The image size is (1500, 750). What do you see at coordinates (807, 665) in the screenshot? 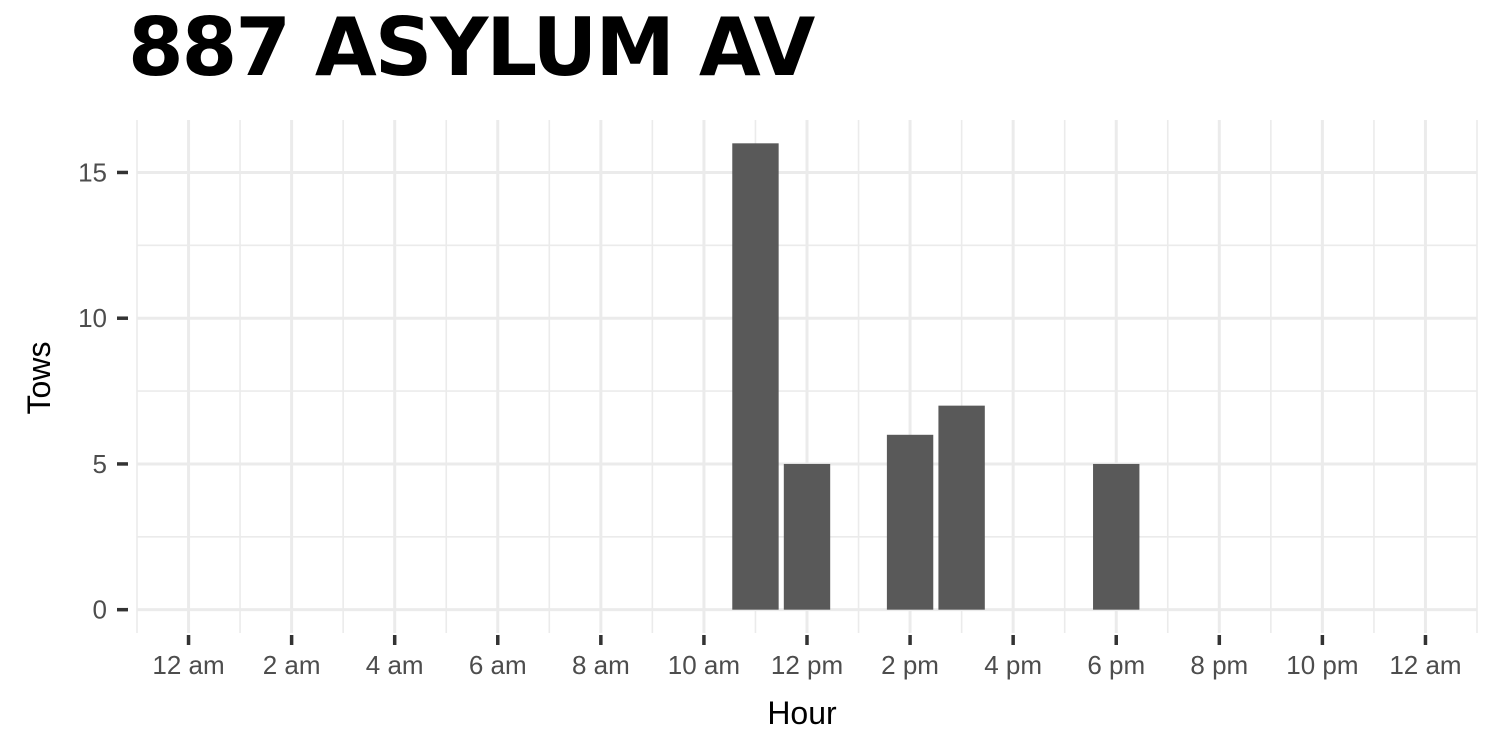
I see `x-tick-label: 12 pm` at bounding box center [807, 665].